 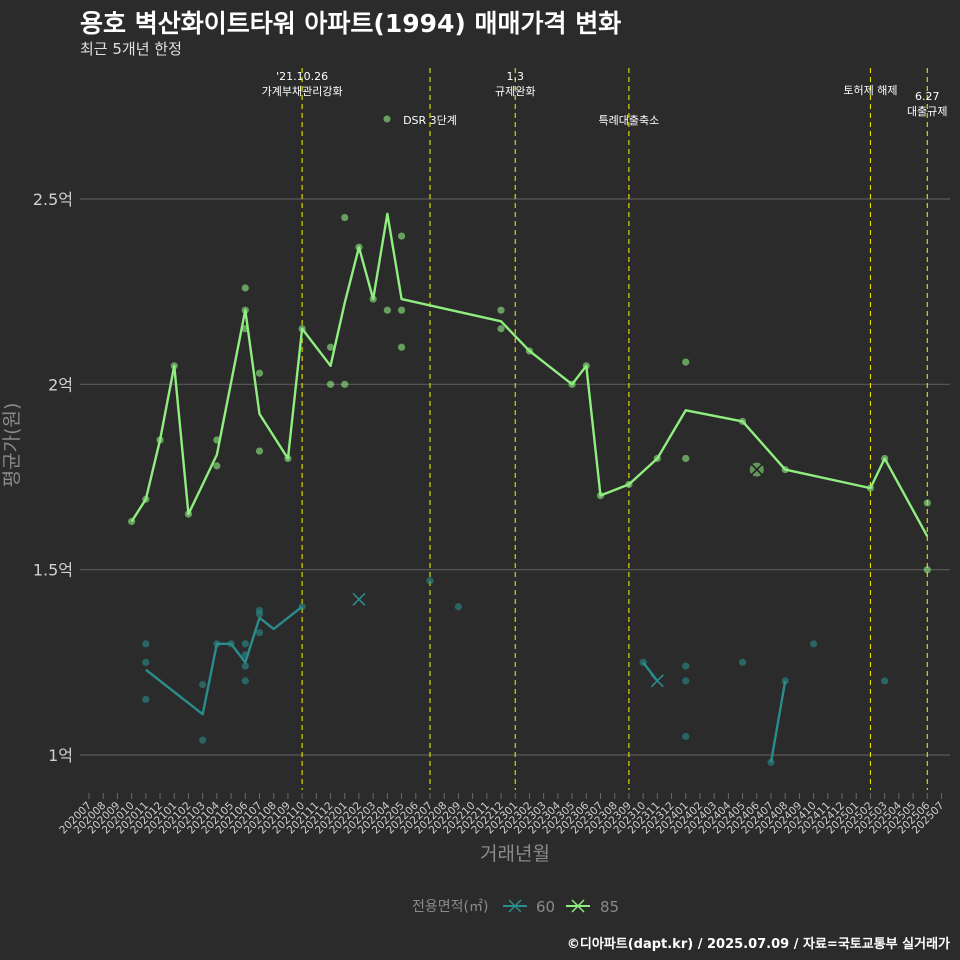 I want to click on event-label: 가계부채관리강화, so click(x=302, y=91).